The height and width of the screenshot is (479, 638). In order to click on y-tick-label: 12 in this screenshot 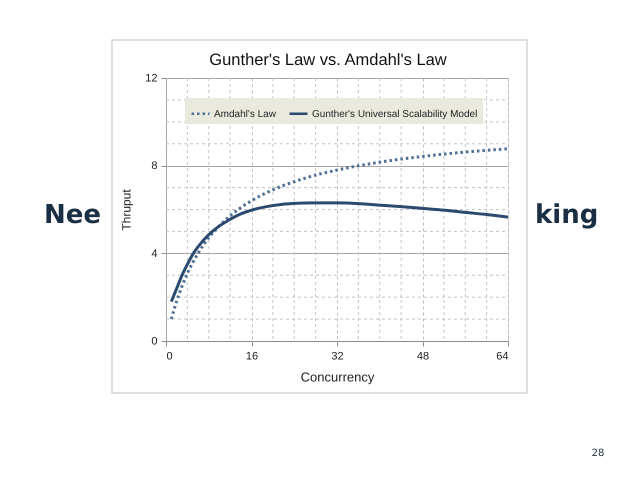, I will do `click(151, 78)`.